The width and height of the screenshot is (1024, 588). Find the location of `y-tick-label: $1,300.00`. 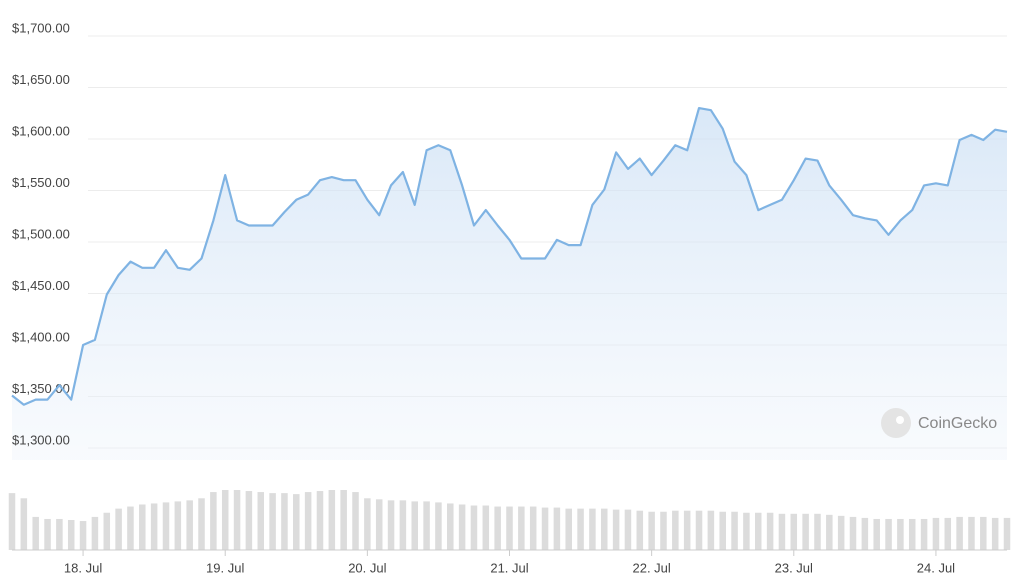

y-tick-label: $1,300.00 is located at coordinates (41, 439).